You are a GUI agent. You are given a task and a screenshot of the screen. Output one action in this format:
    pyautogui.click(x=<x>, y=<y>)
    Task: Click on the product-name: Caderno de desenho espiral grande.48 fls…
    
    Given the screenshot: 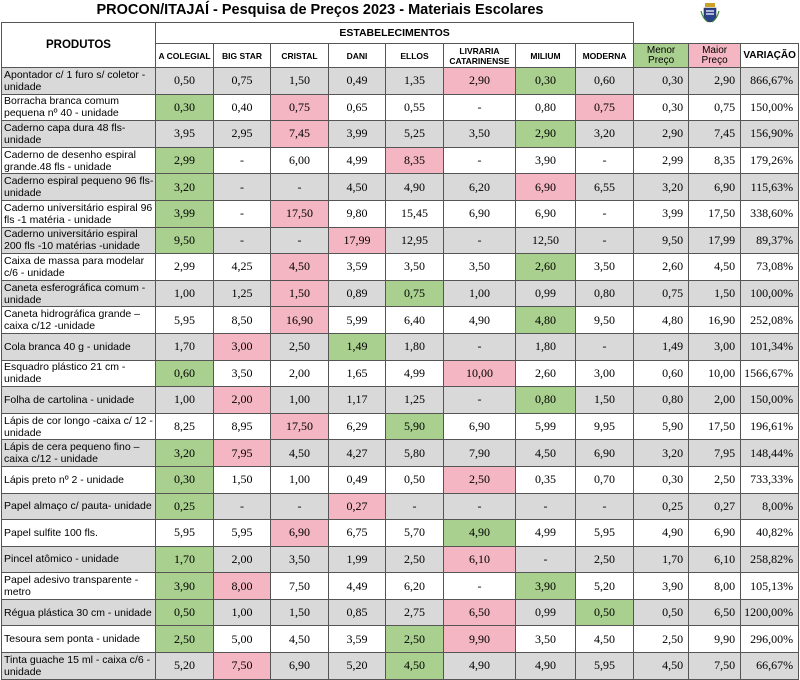 What is the action you would take?
    pyautogui.click(x=78, y=160)
    